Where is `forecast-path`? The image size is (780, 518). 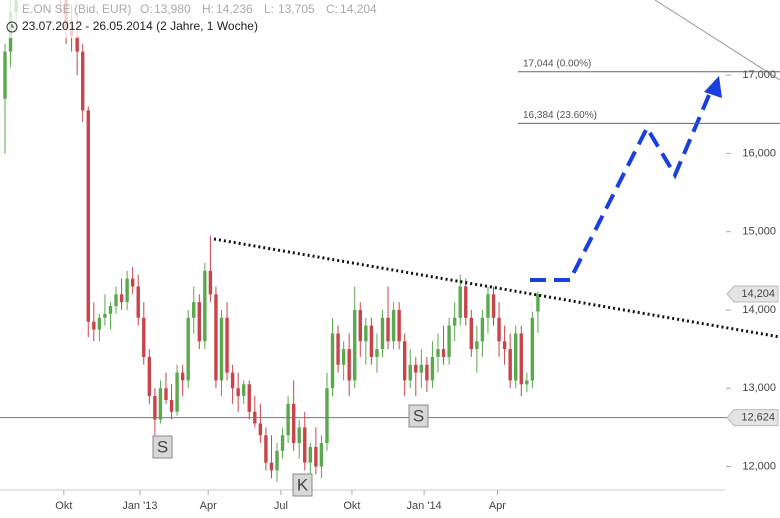 forecast-path is located at coordinates (622, 184).